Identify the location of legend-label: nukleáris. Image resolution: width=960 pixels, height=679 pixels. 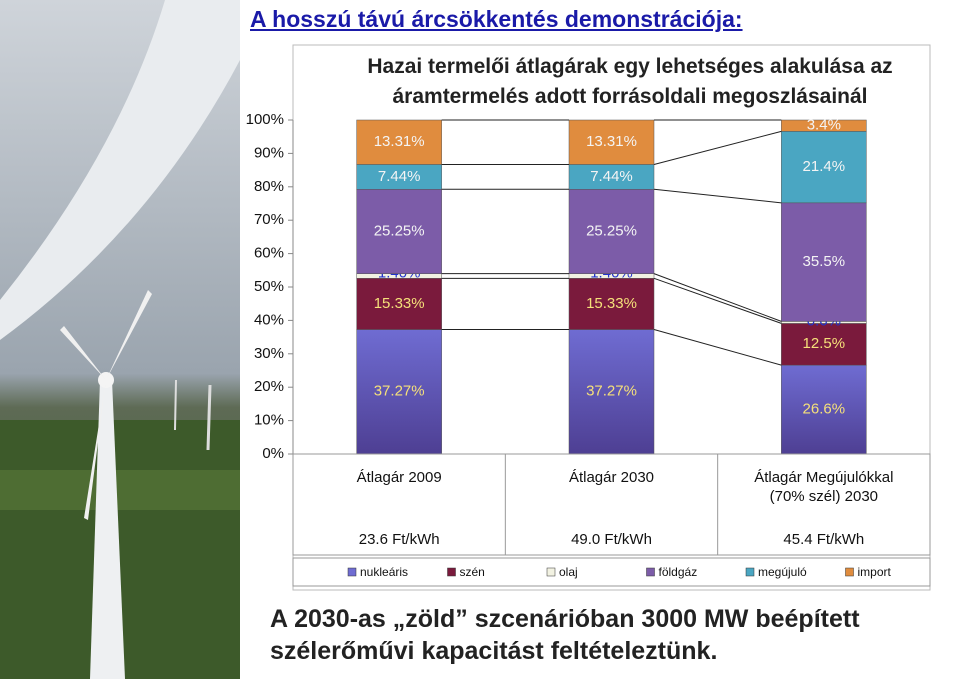
(384, 572).